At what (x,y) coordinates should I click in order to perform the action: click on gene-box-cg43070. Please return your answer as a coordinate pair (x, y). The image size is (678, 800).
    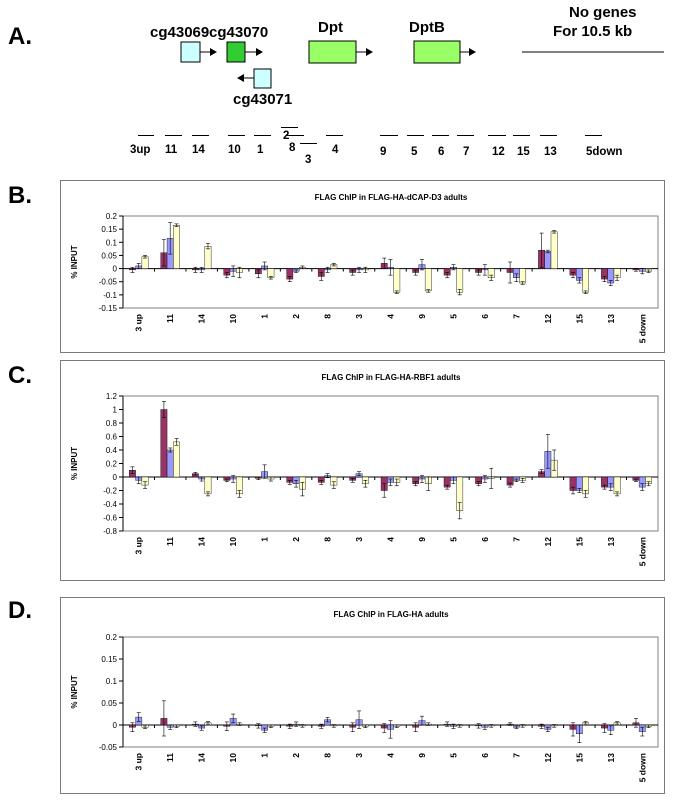
    Looking at the image, I should click on (236, 52).